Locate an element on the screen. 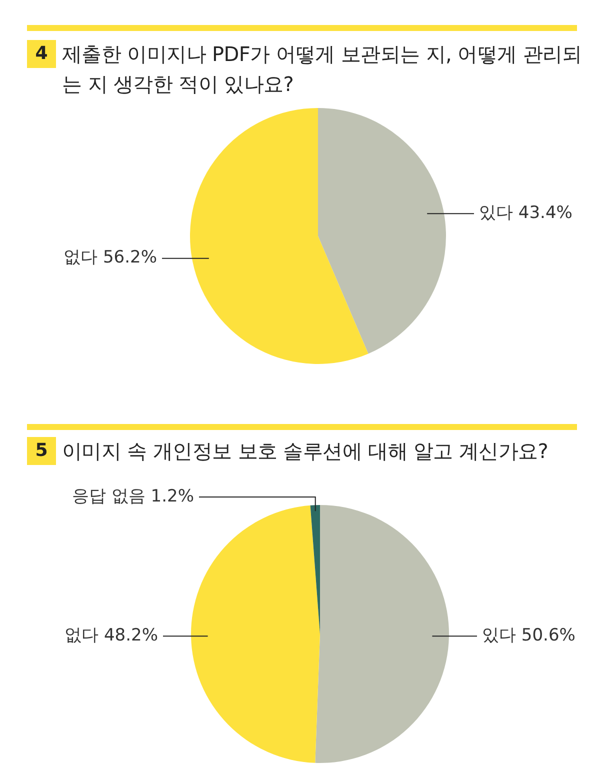 The image size is (598, 783). slice-label: 없다 48.2% is located at coordinates (111, 636).